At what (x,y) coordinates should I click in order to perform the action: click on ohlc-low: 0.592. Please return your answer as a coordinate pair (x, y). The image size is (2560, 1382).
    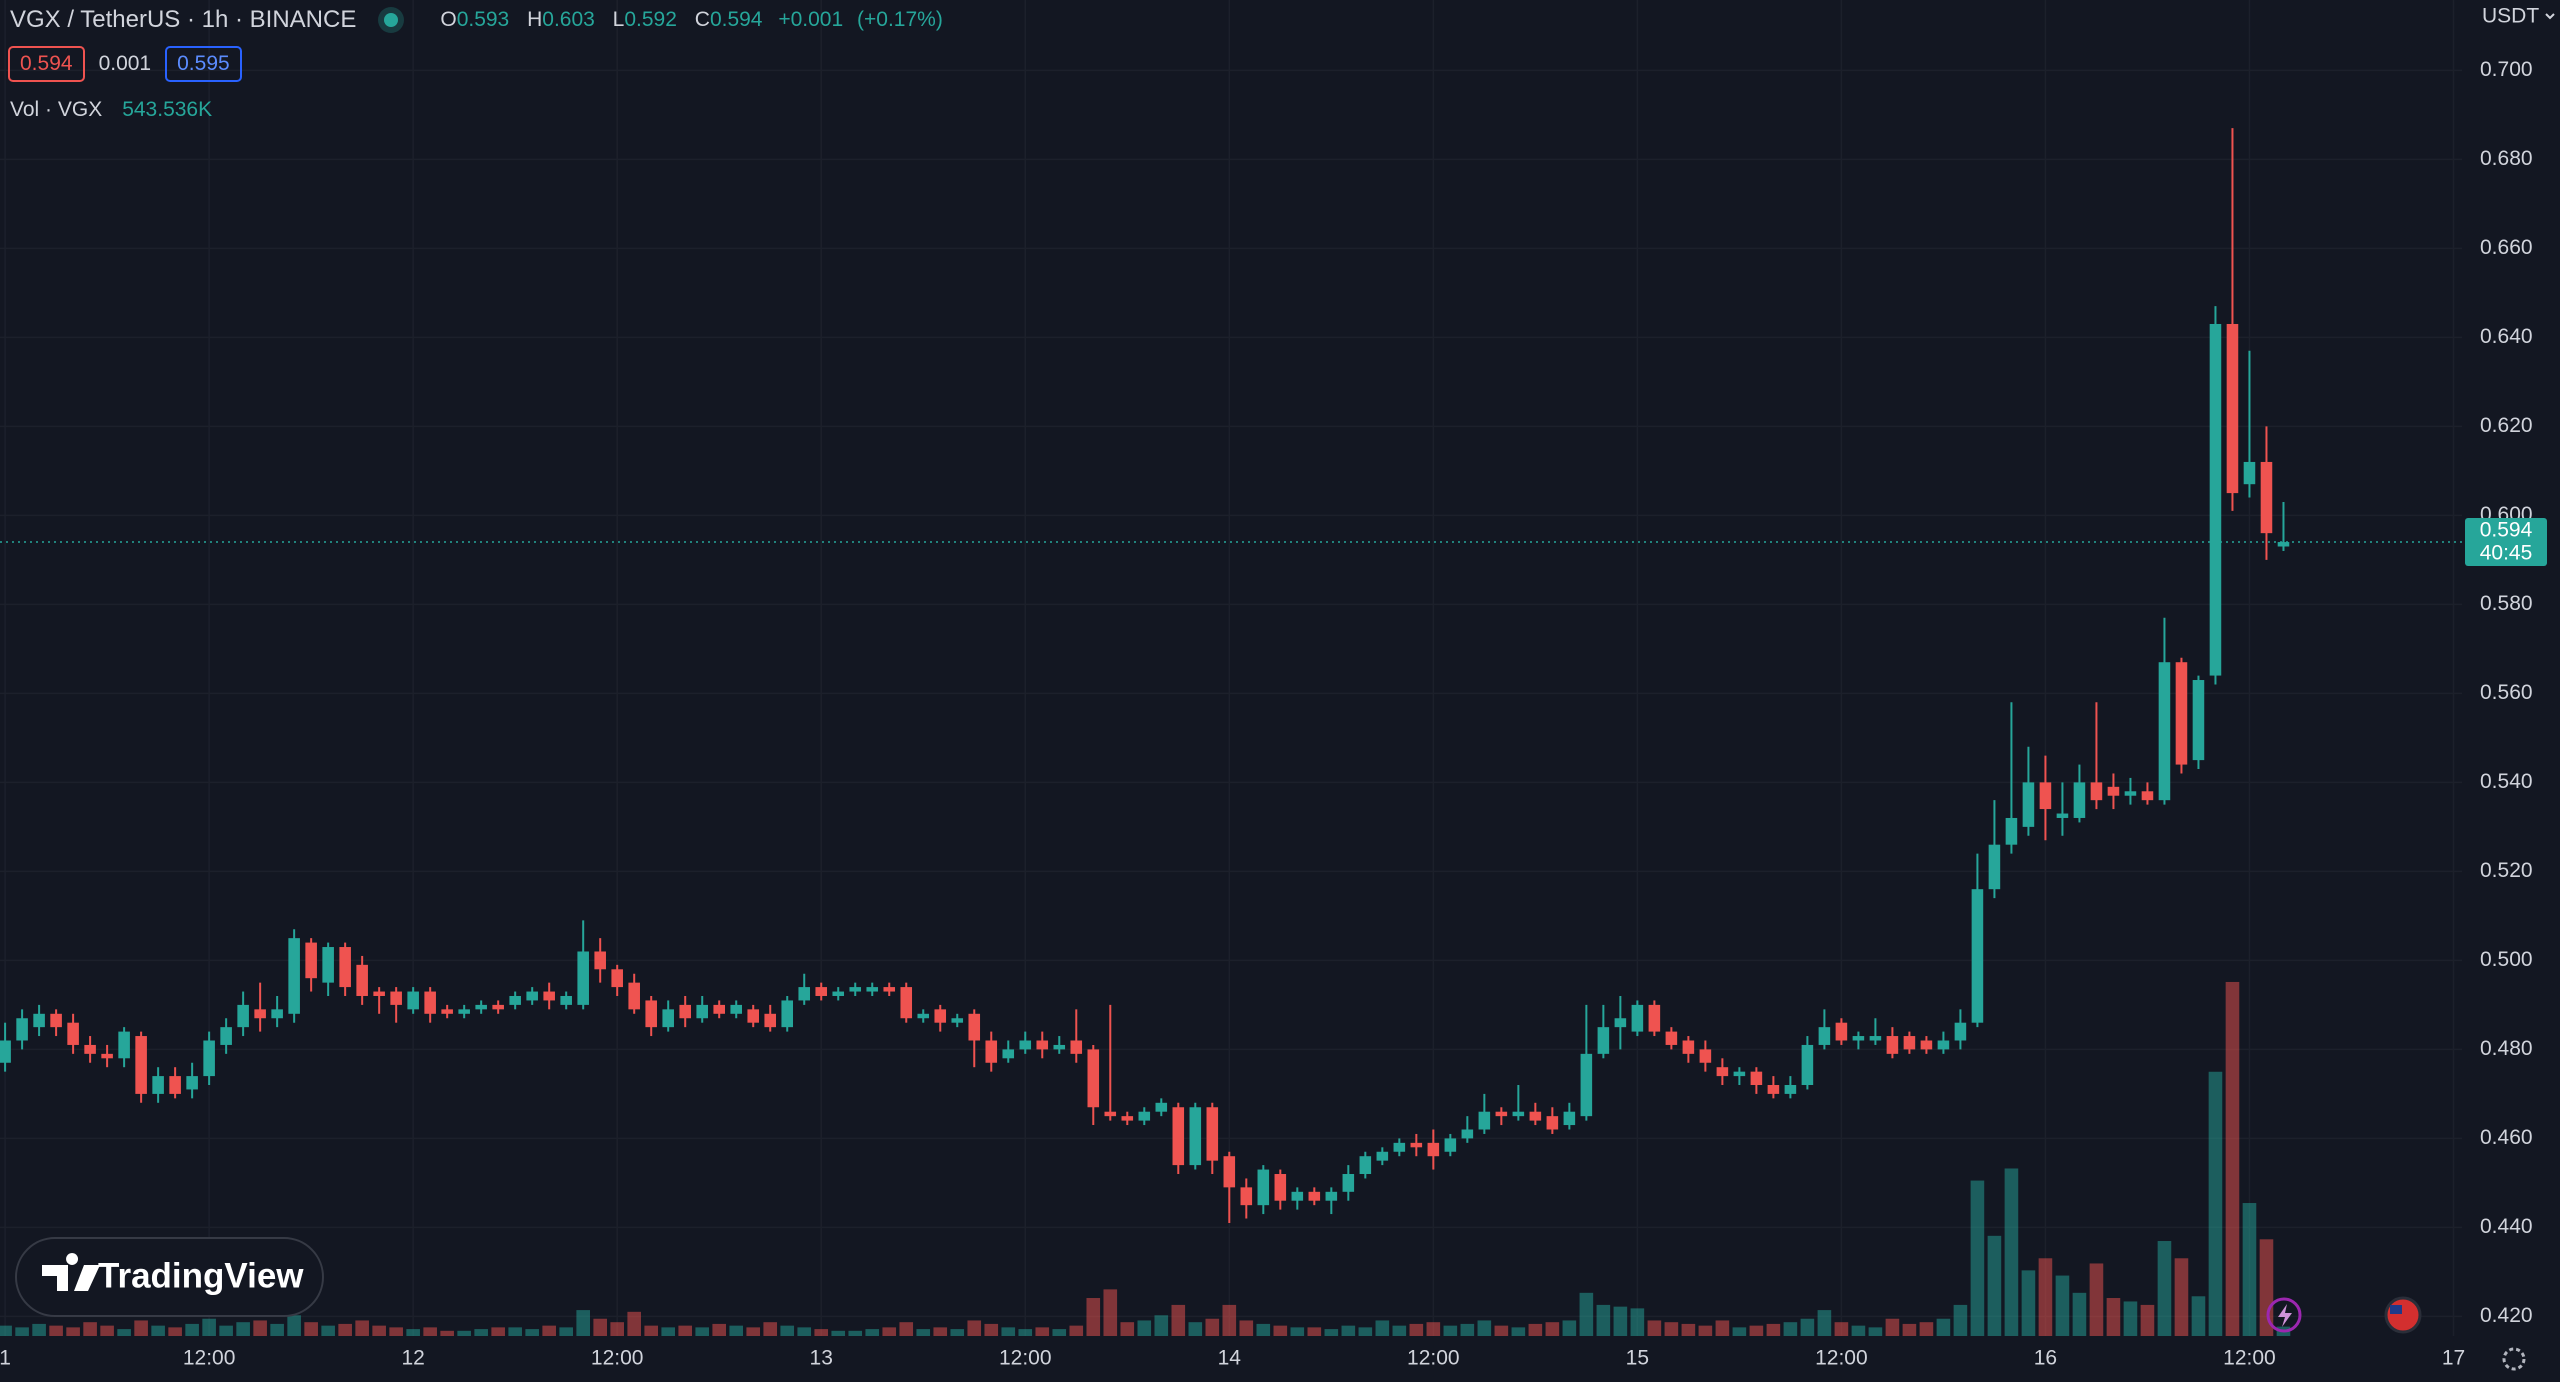
    Looking at the image, I should click on (650, 19).